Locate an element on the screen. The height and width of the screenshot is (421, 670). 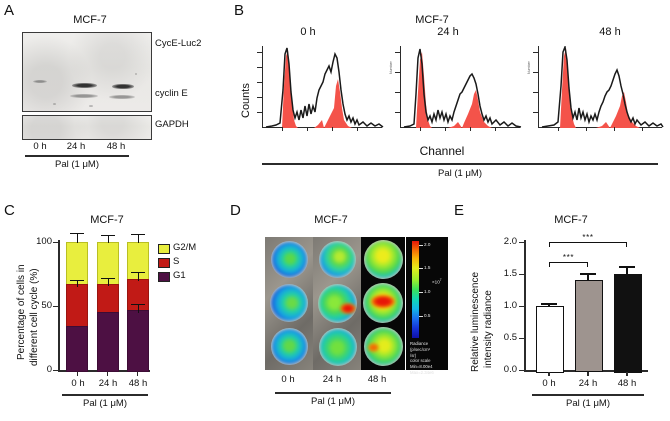
panel-c-title: MCF-7 is located at coordinates (107, 220).